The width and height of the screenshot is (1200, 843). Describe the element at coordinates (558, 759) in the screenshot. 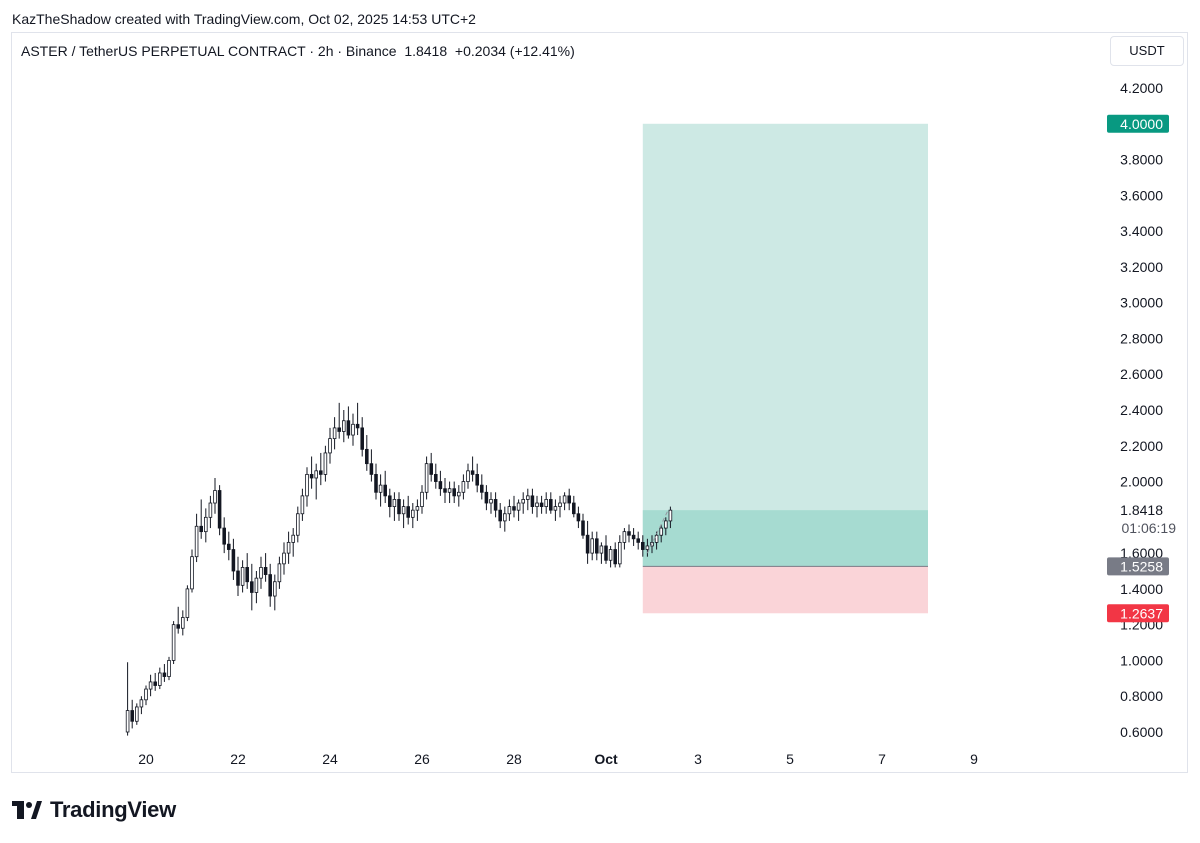

I see `time-axis: 20 22 24 26 28 Oct 3 5 7 9` at that location.